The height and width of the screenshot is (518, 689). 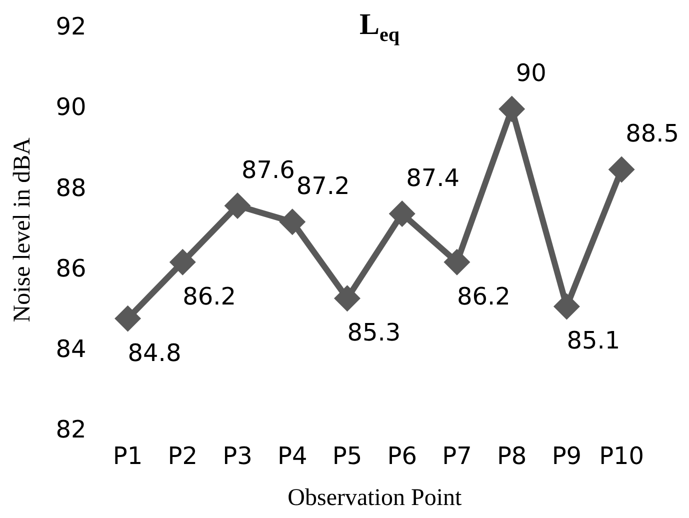 What do you see at coordinates (379, 27) in the screenshot?
I see `chart-title: L$_{eq}$` at bounding box center [379, 27].